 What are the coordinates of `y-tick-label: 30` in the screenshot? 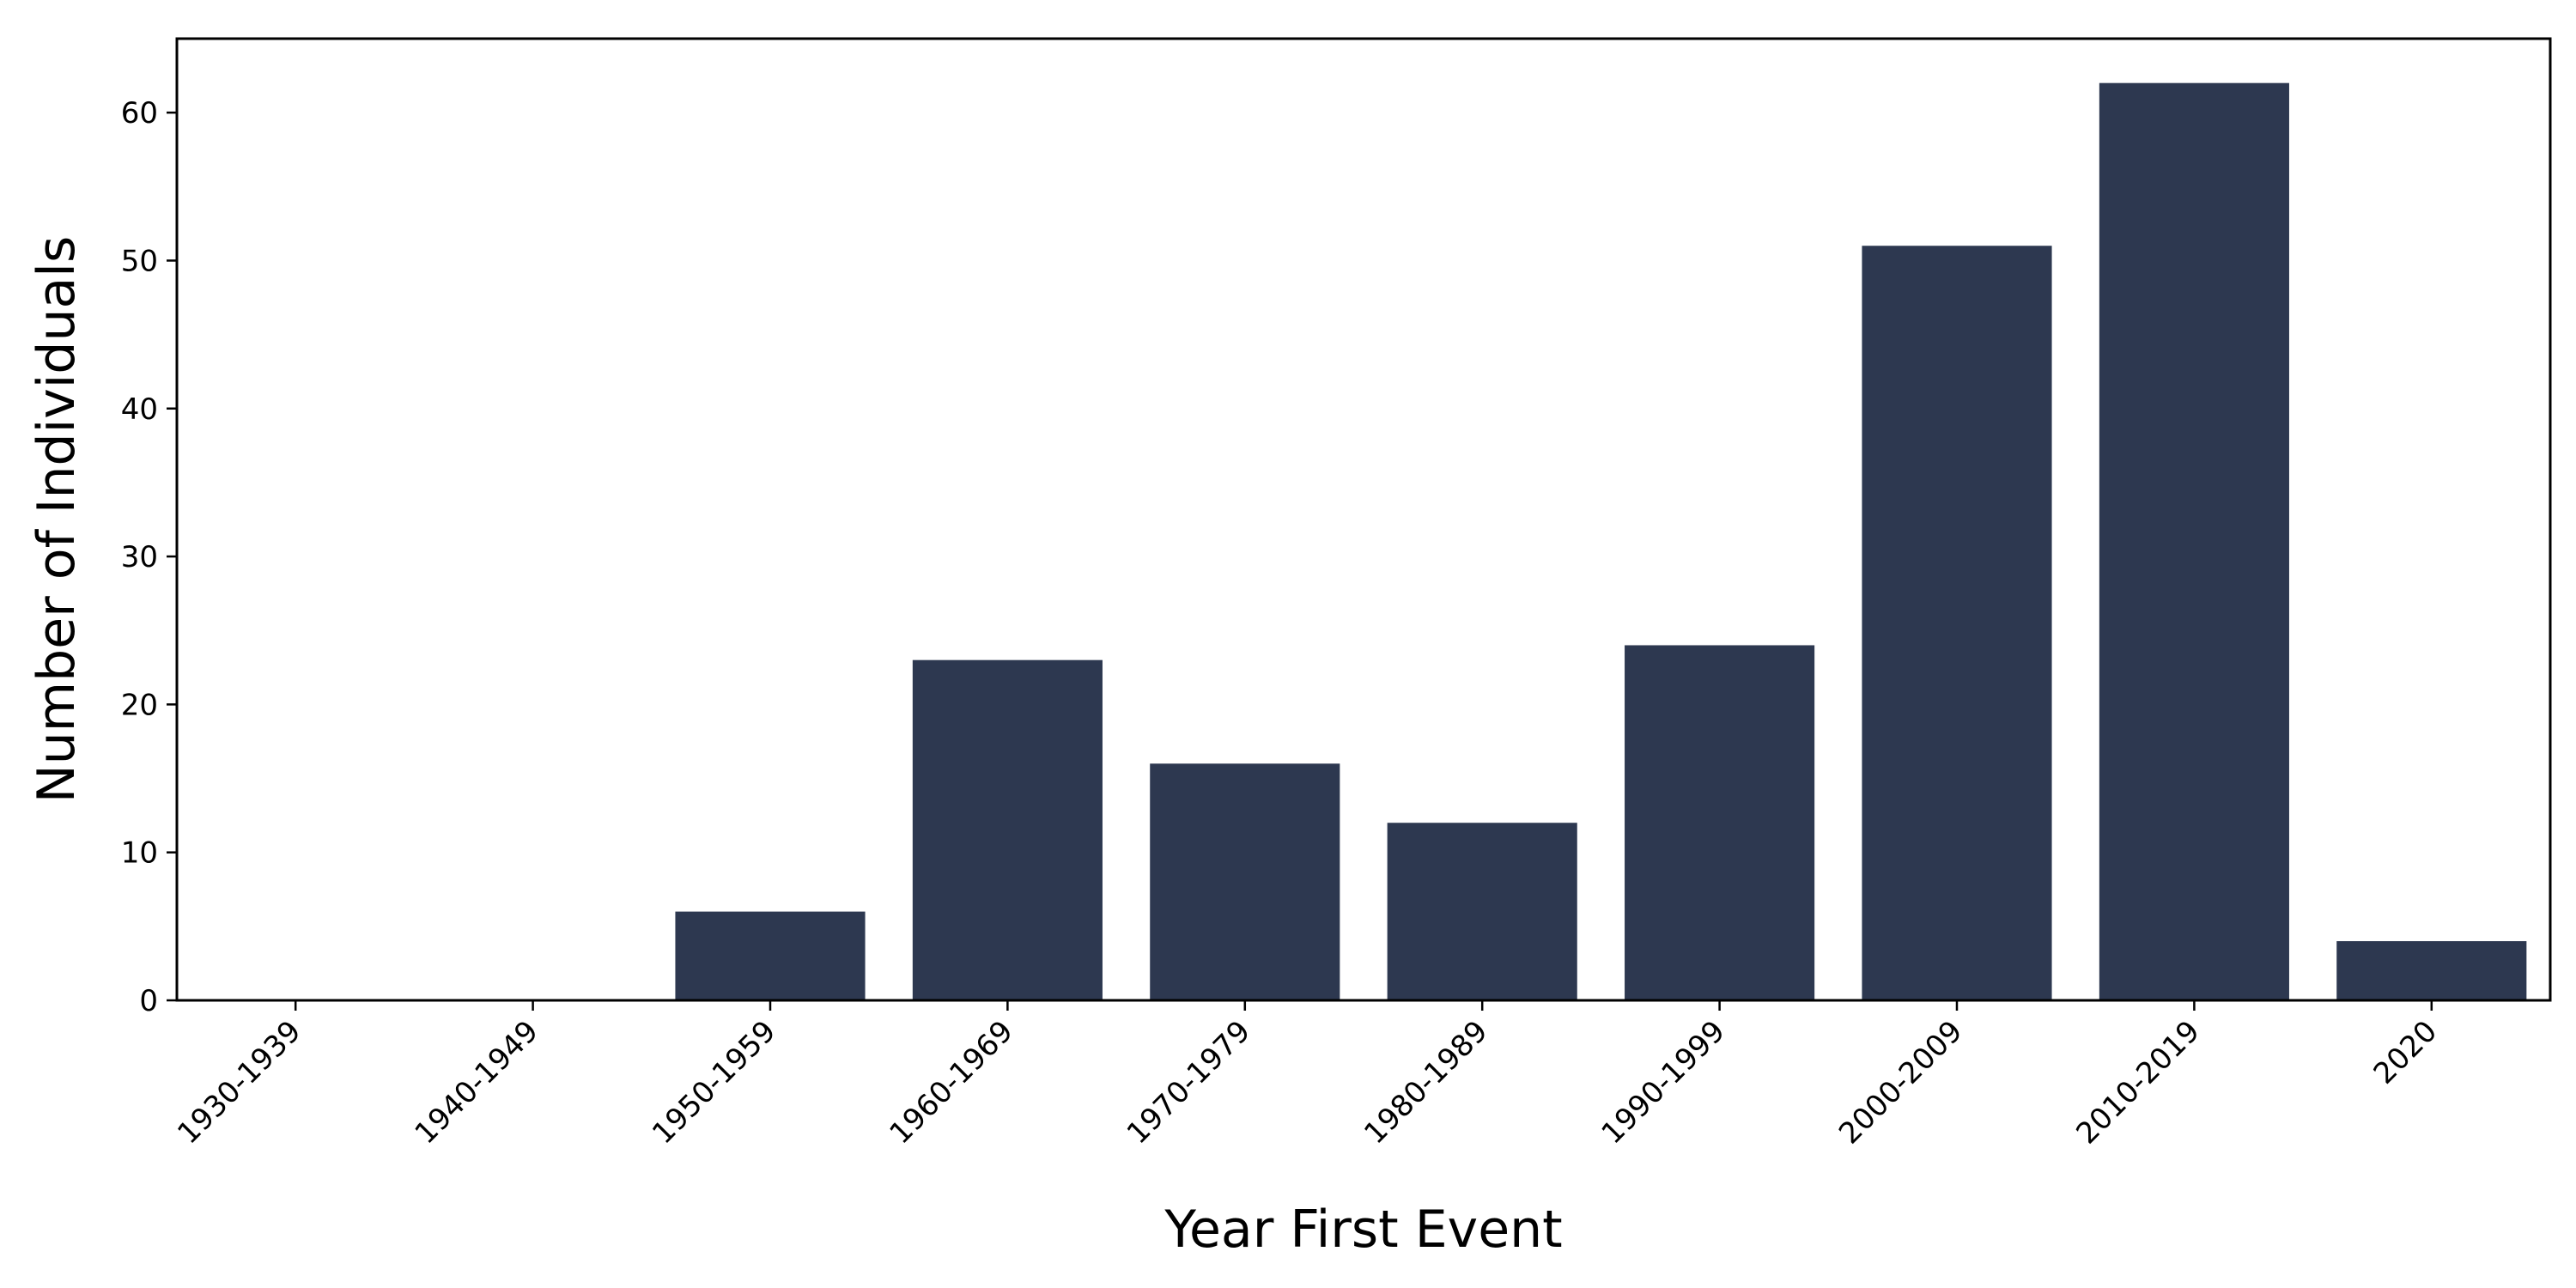 It's located at (139, 557).